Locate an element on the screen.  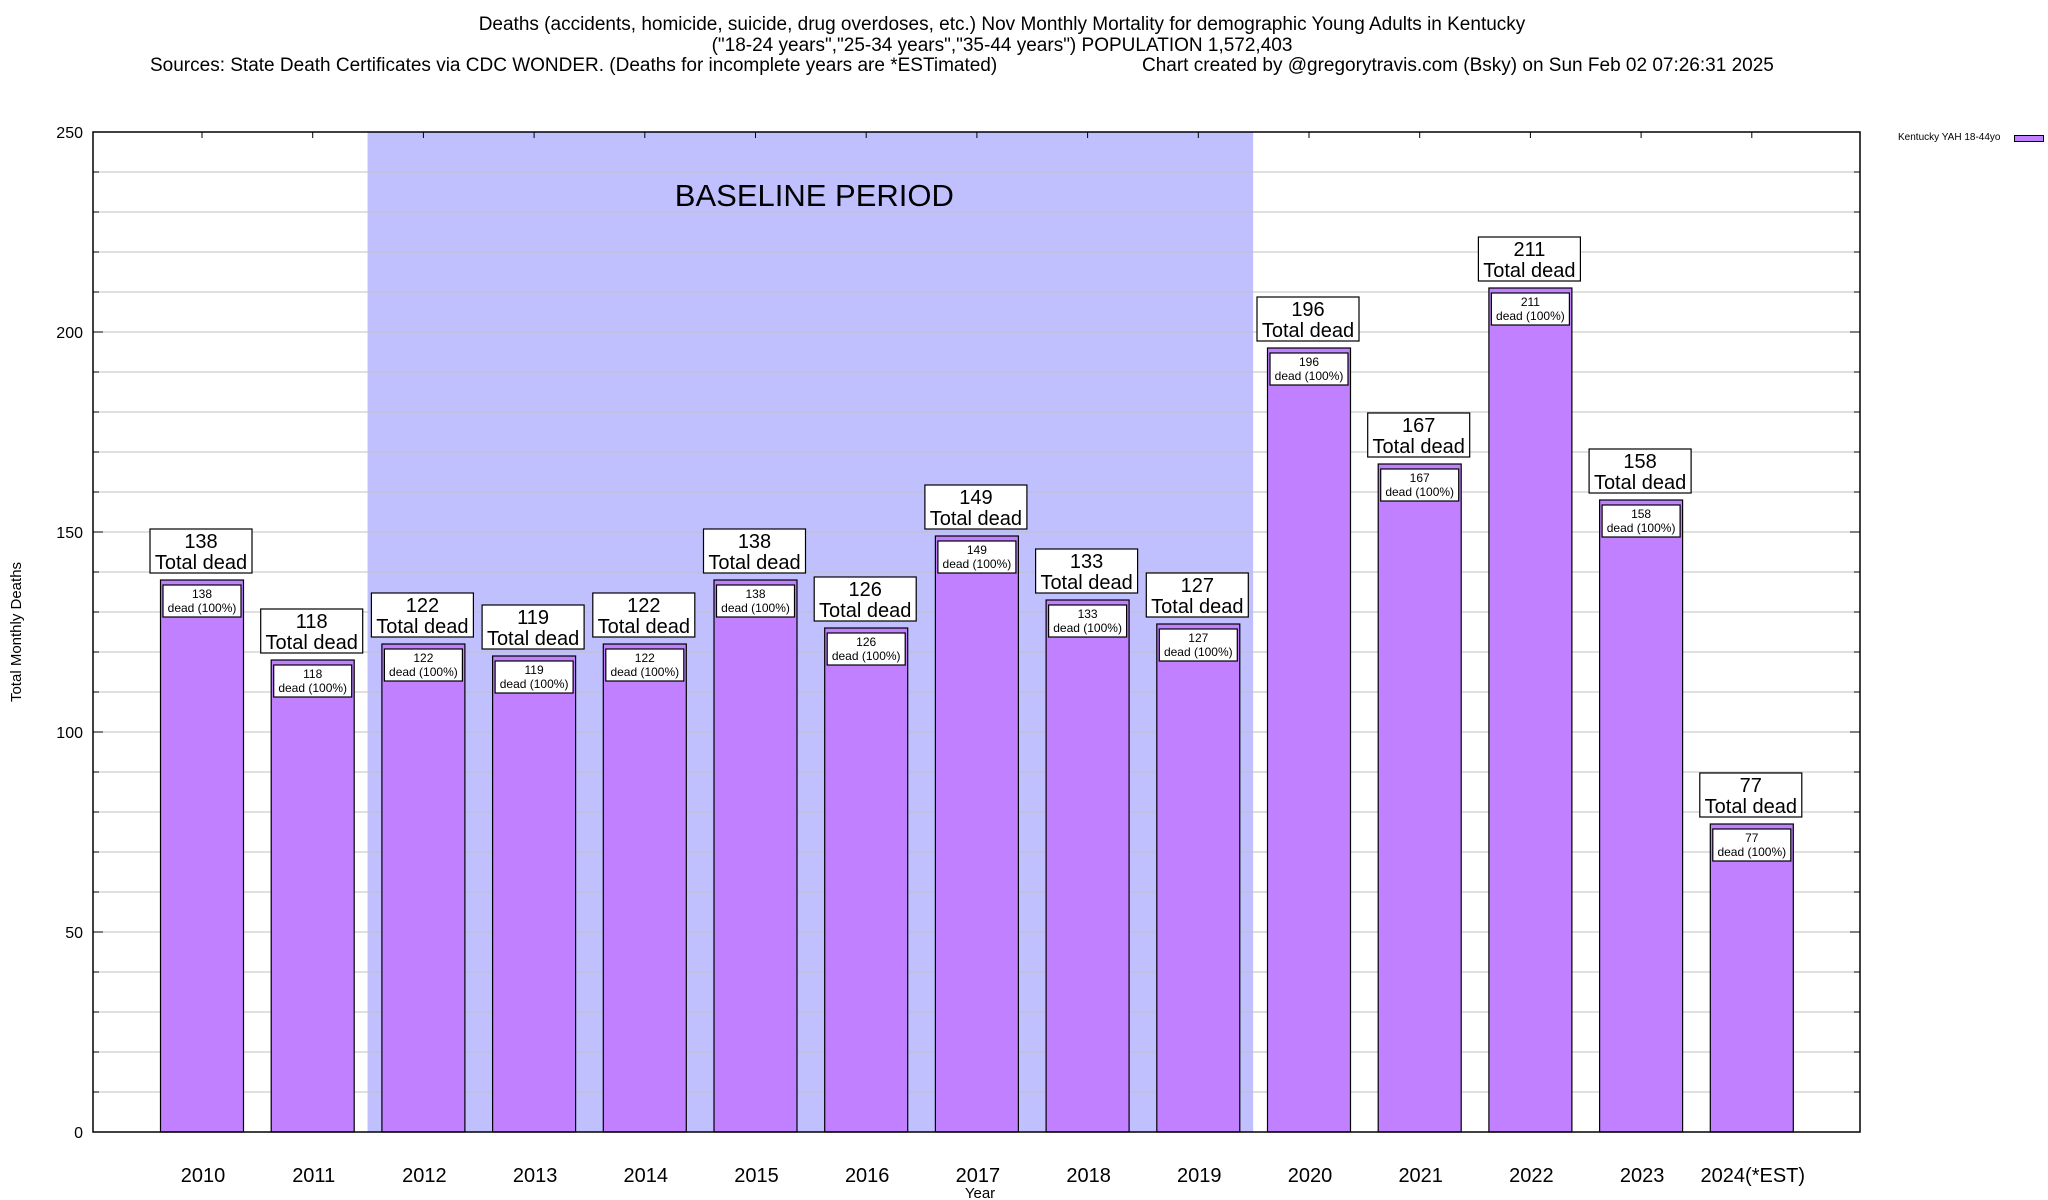
x-tick-label: 2023 is located at coordinates (1642, 1176).